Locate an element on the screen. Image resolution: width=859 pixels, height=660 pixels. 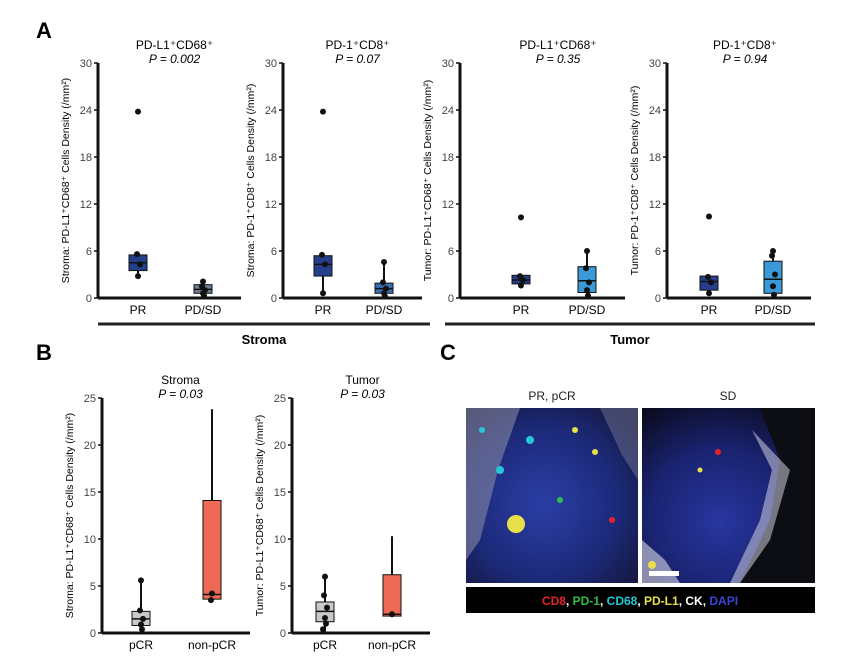
category-label: non-pCR is located at coordinates (212, 645).